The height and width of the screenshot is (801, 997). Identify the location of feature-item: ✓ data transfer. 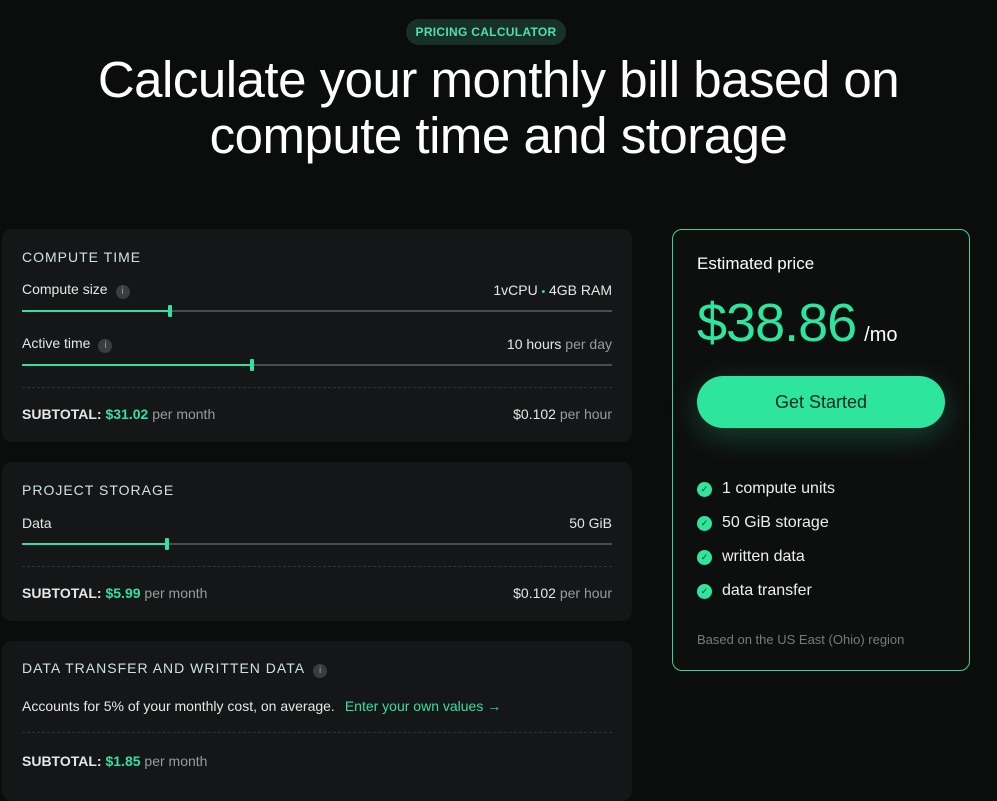
(754, 591).